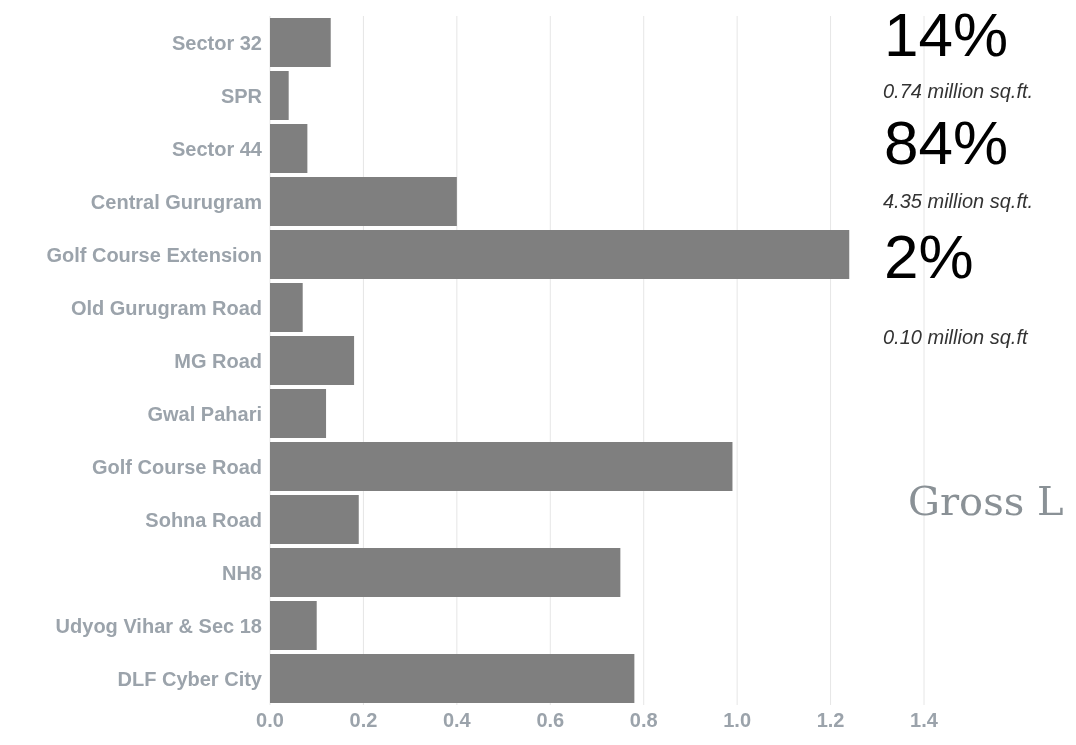 The width and height of the screenshot is (1076, 745). What do you see at coordinates (241, 572) in the screenshot?
I see `y-tick-label: NH8` at bounding box center [241, 572].